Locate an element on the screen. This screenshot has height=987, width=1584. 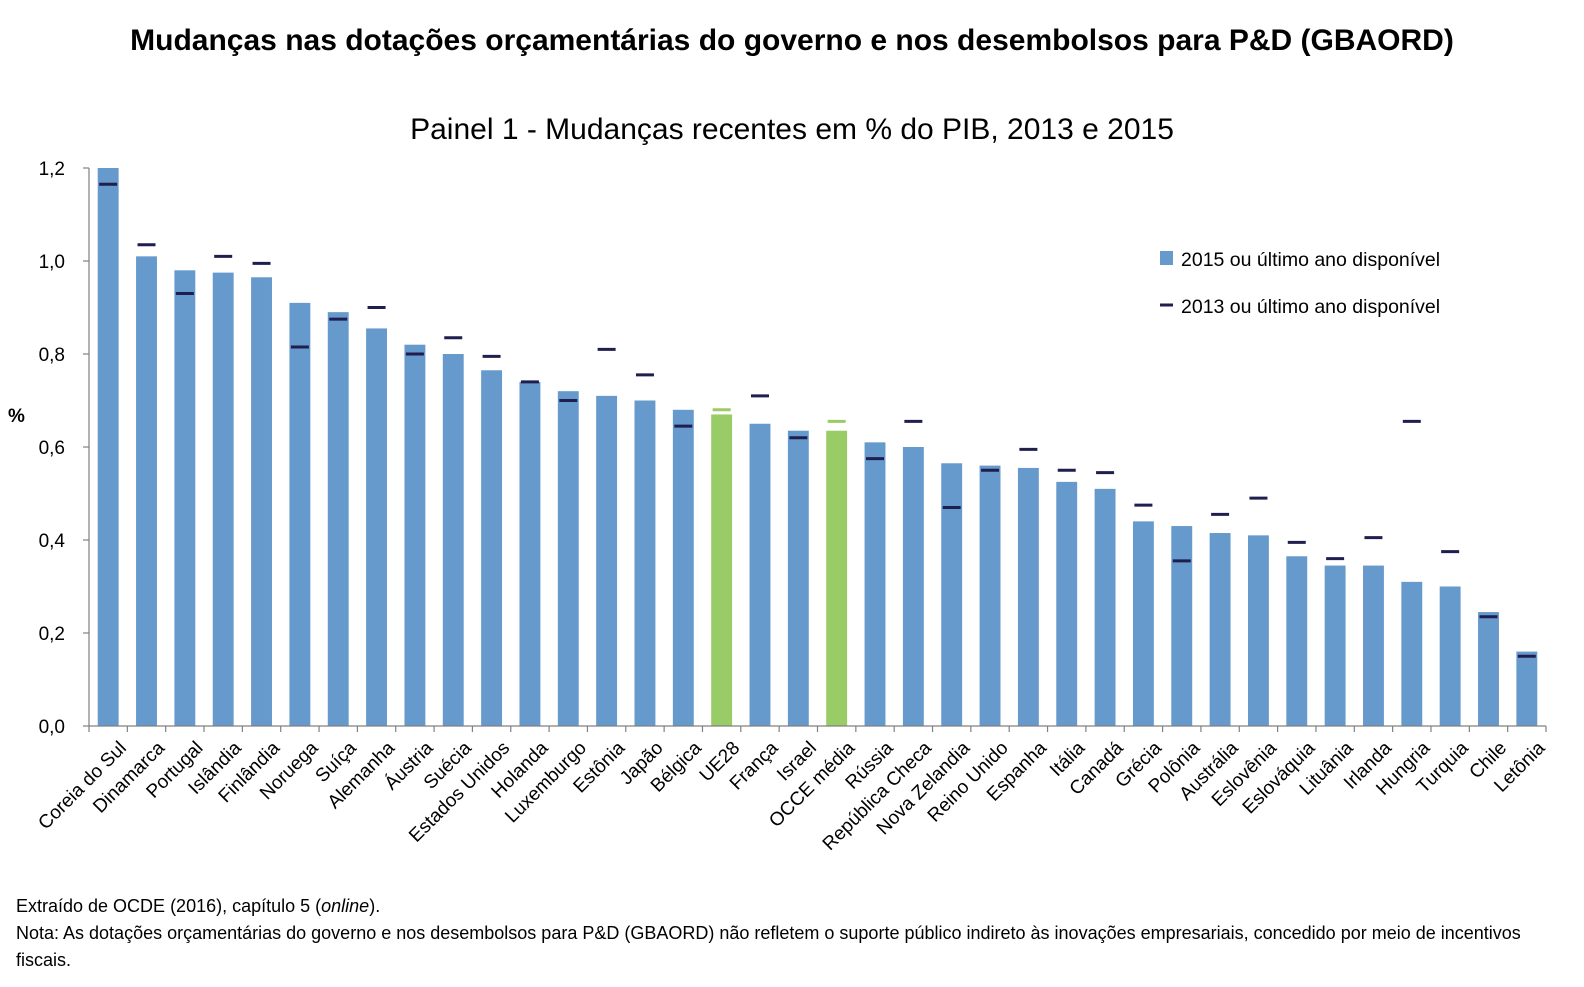
source-prefix: Extraído de OCDE (2016), capítulo 5 ( is located at coordinates (169, 906).